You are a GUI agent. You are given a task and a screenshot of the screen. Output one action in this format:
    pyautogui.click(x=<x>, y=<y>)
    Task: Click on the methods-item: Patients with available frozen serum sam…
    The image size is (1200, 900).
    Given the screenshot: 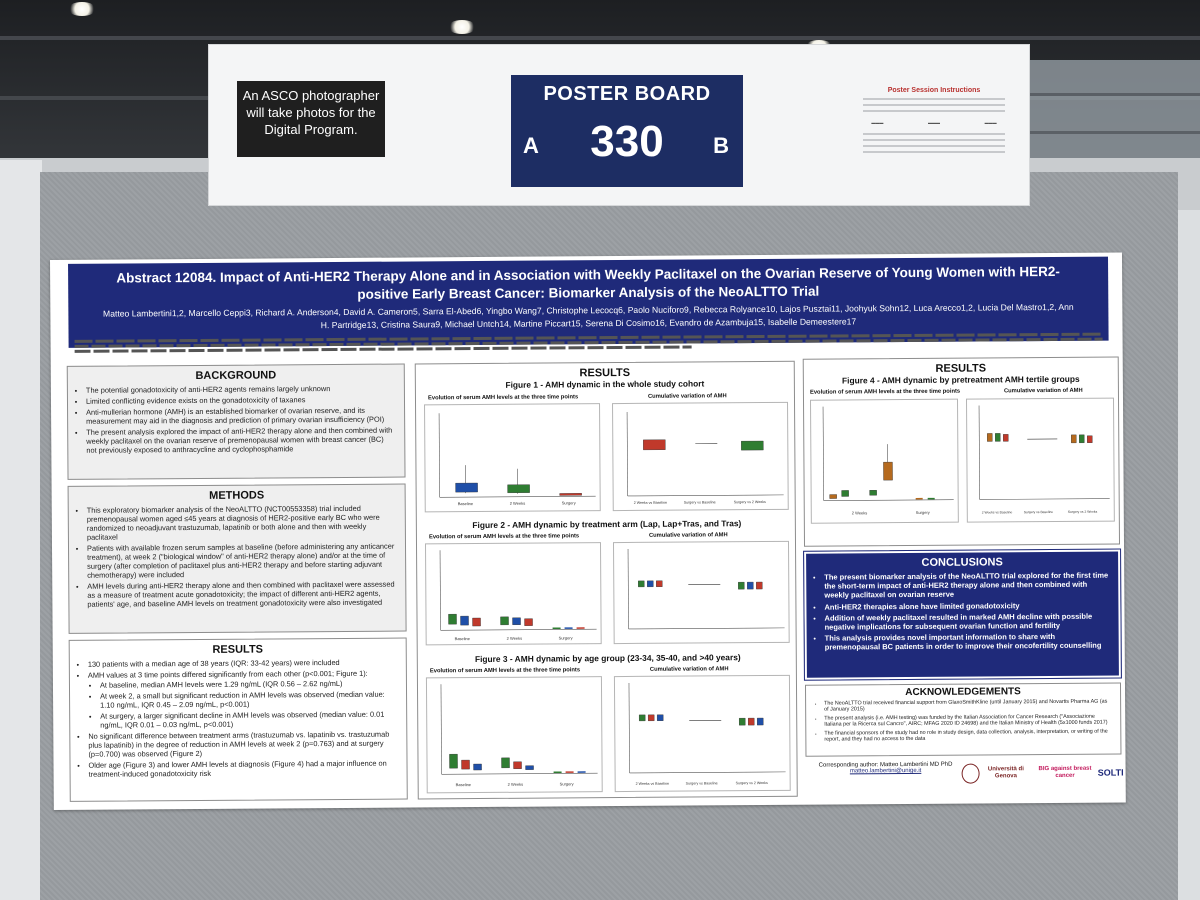 What is the action you would take?
    pyautogui.click(x=241, y=561)
    